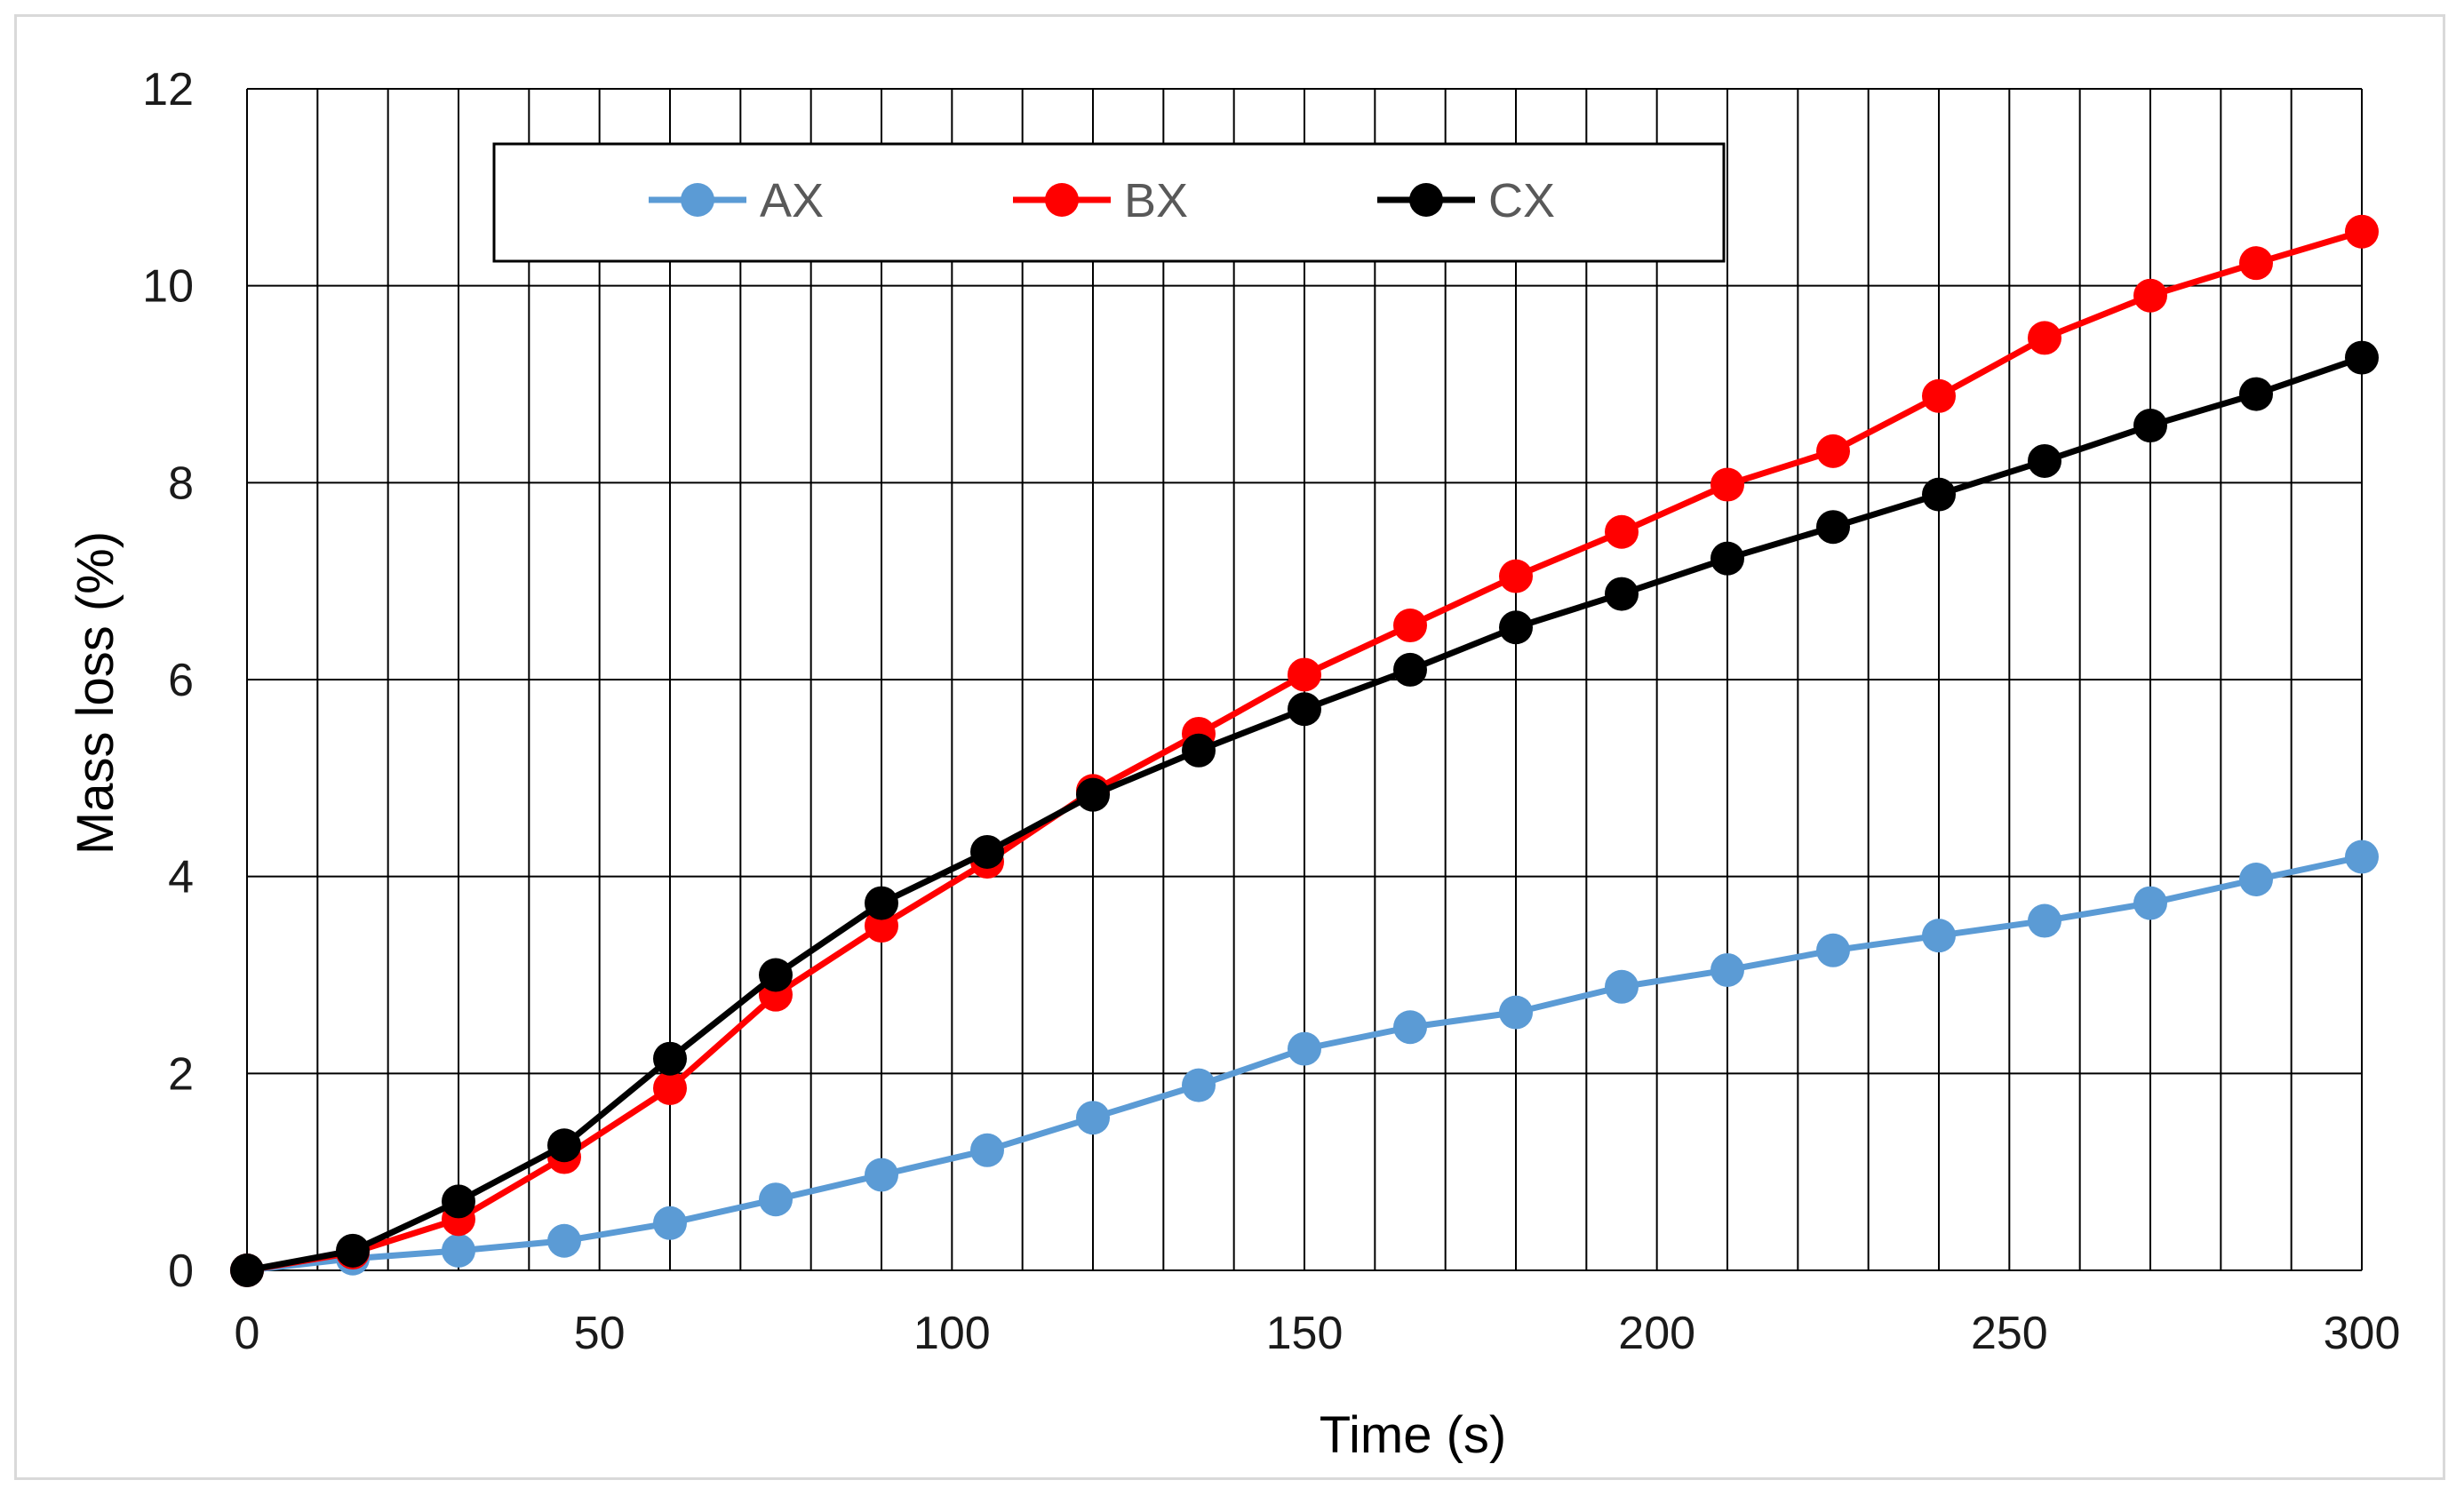 This screenshot has width=2464, height=1496. What do you see at coordinates (952, 1333) in the screenshot?
I see `x-tick-label: 100` at bounding box center [952, 1333].